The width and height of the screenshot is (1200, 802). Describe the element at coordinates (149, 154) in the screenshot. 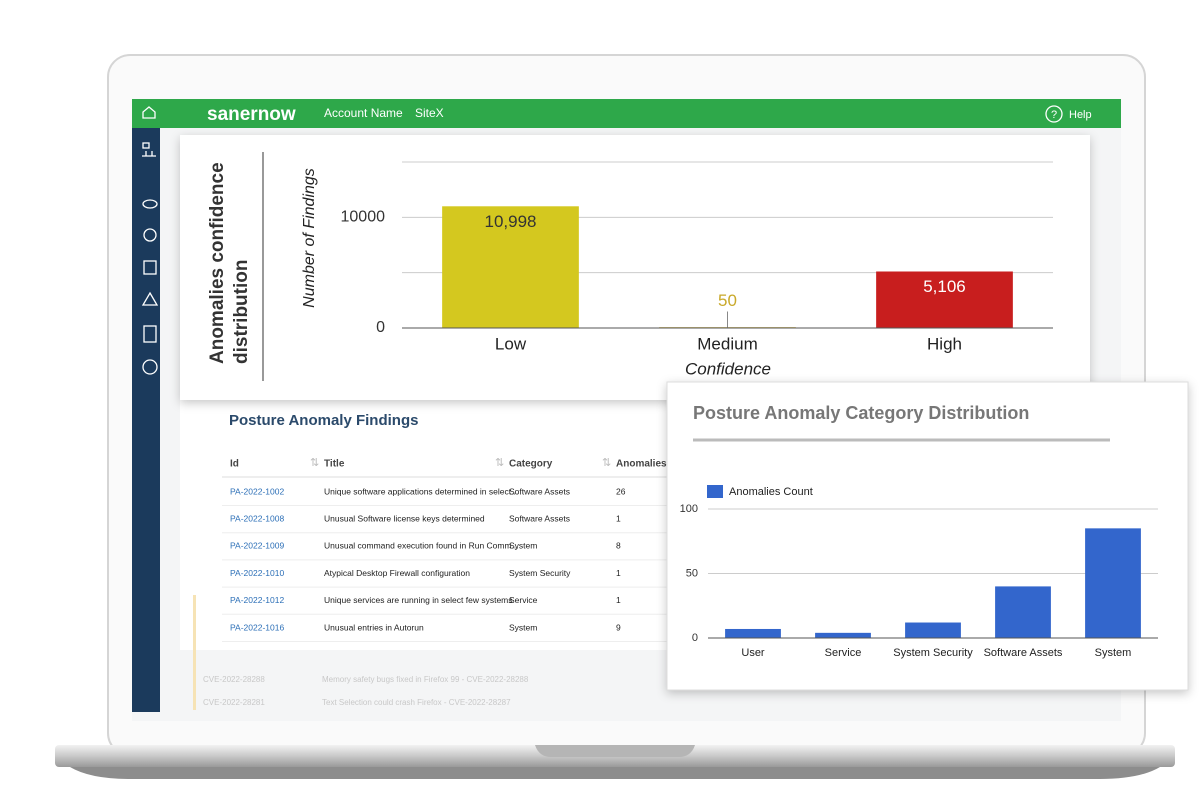

I see `sitemap-lines` at that location.